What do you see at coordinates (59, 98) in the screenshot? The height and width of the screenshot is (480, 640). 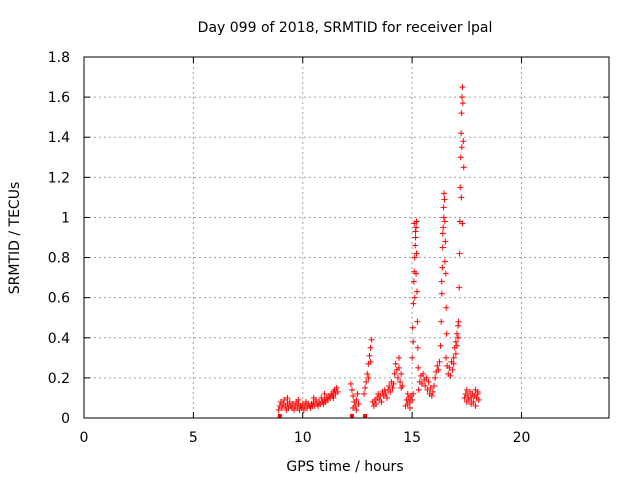 I see `y-tick-label: 1.6` at bounding box center [59, 98].